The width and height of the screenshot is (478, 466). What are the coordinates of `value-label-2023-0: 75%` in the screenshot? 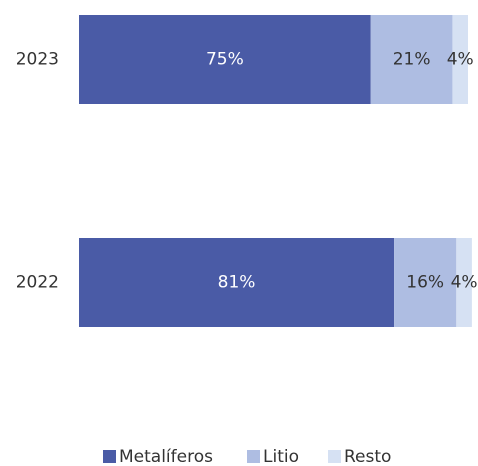 It's located at (225, 60).